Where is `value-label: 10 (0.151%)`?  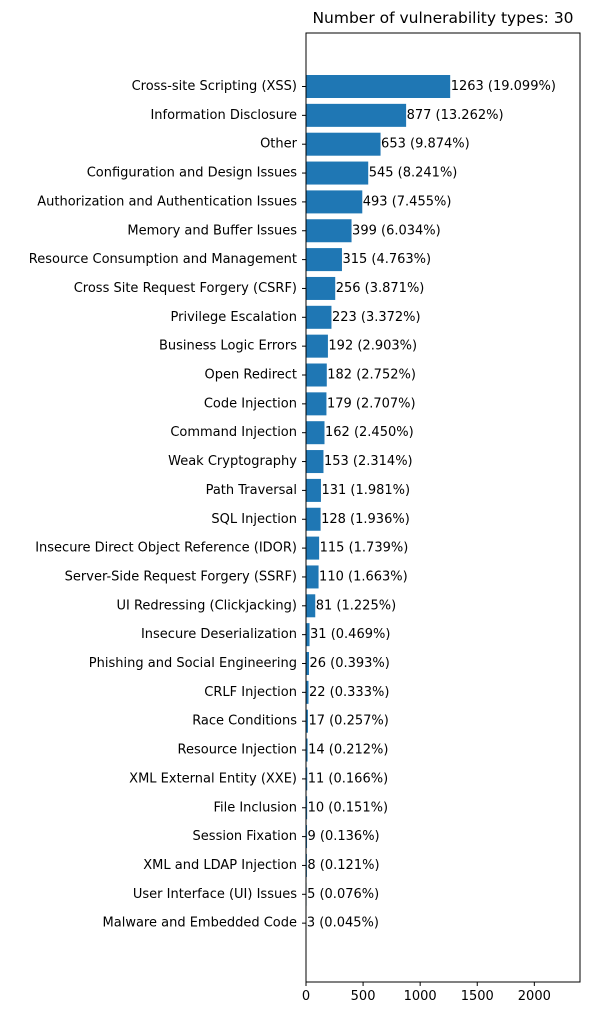 value-label: 10 (0.151%) is located at coordinates (348, 807).